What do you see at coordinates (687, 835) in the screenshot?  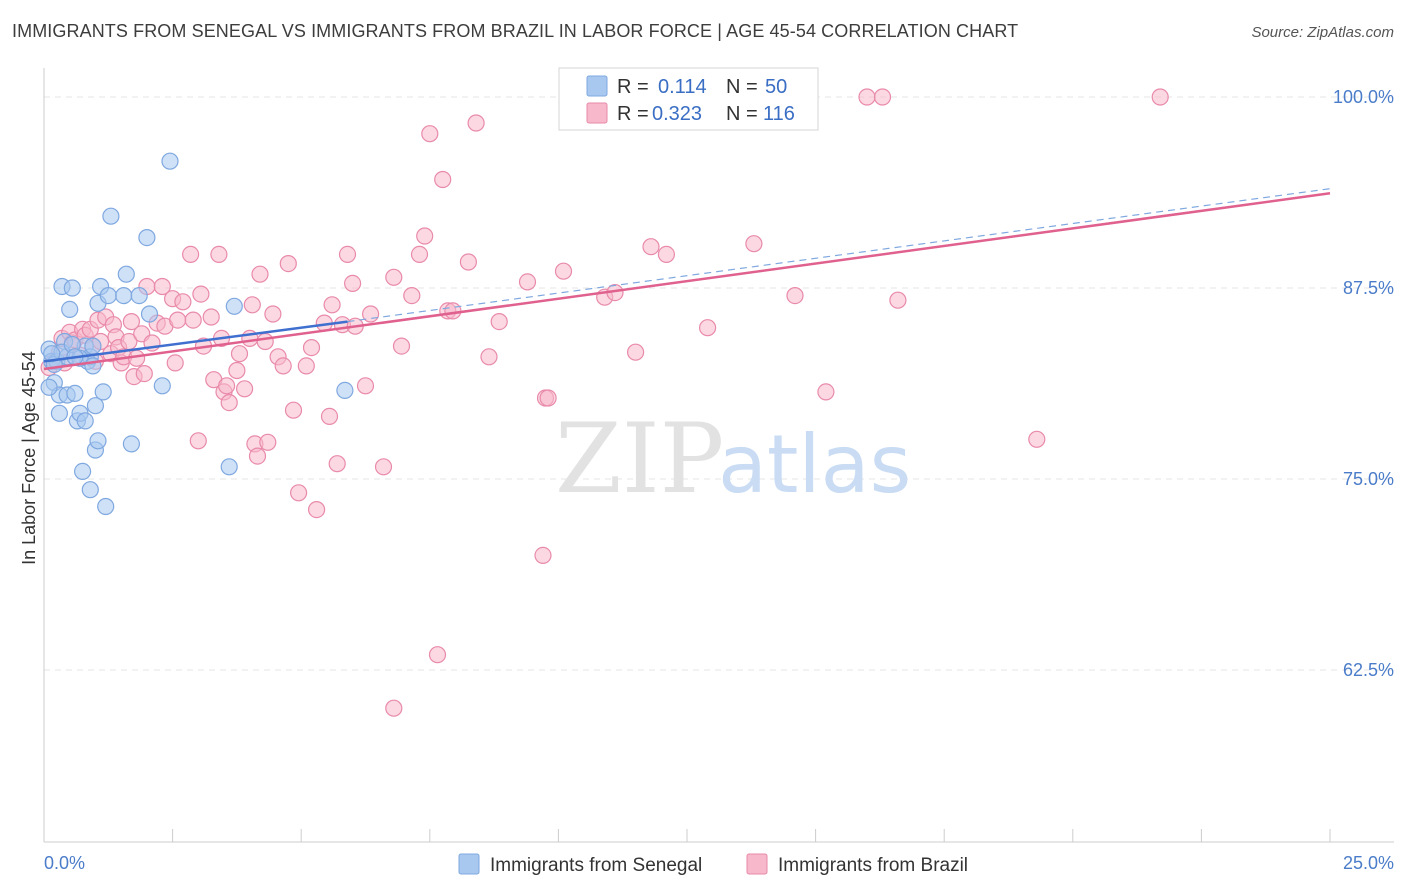 I see `x-axis-ticks` at bounding box center [687, 835].